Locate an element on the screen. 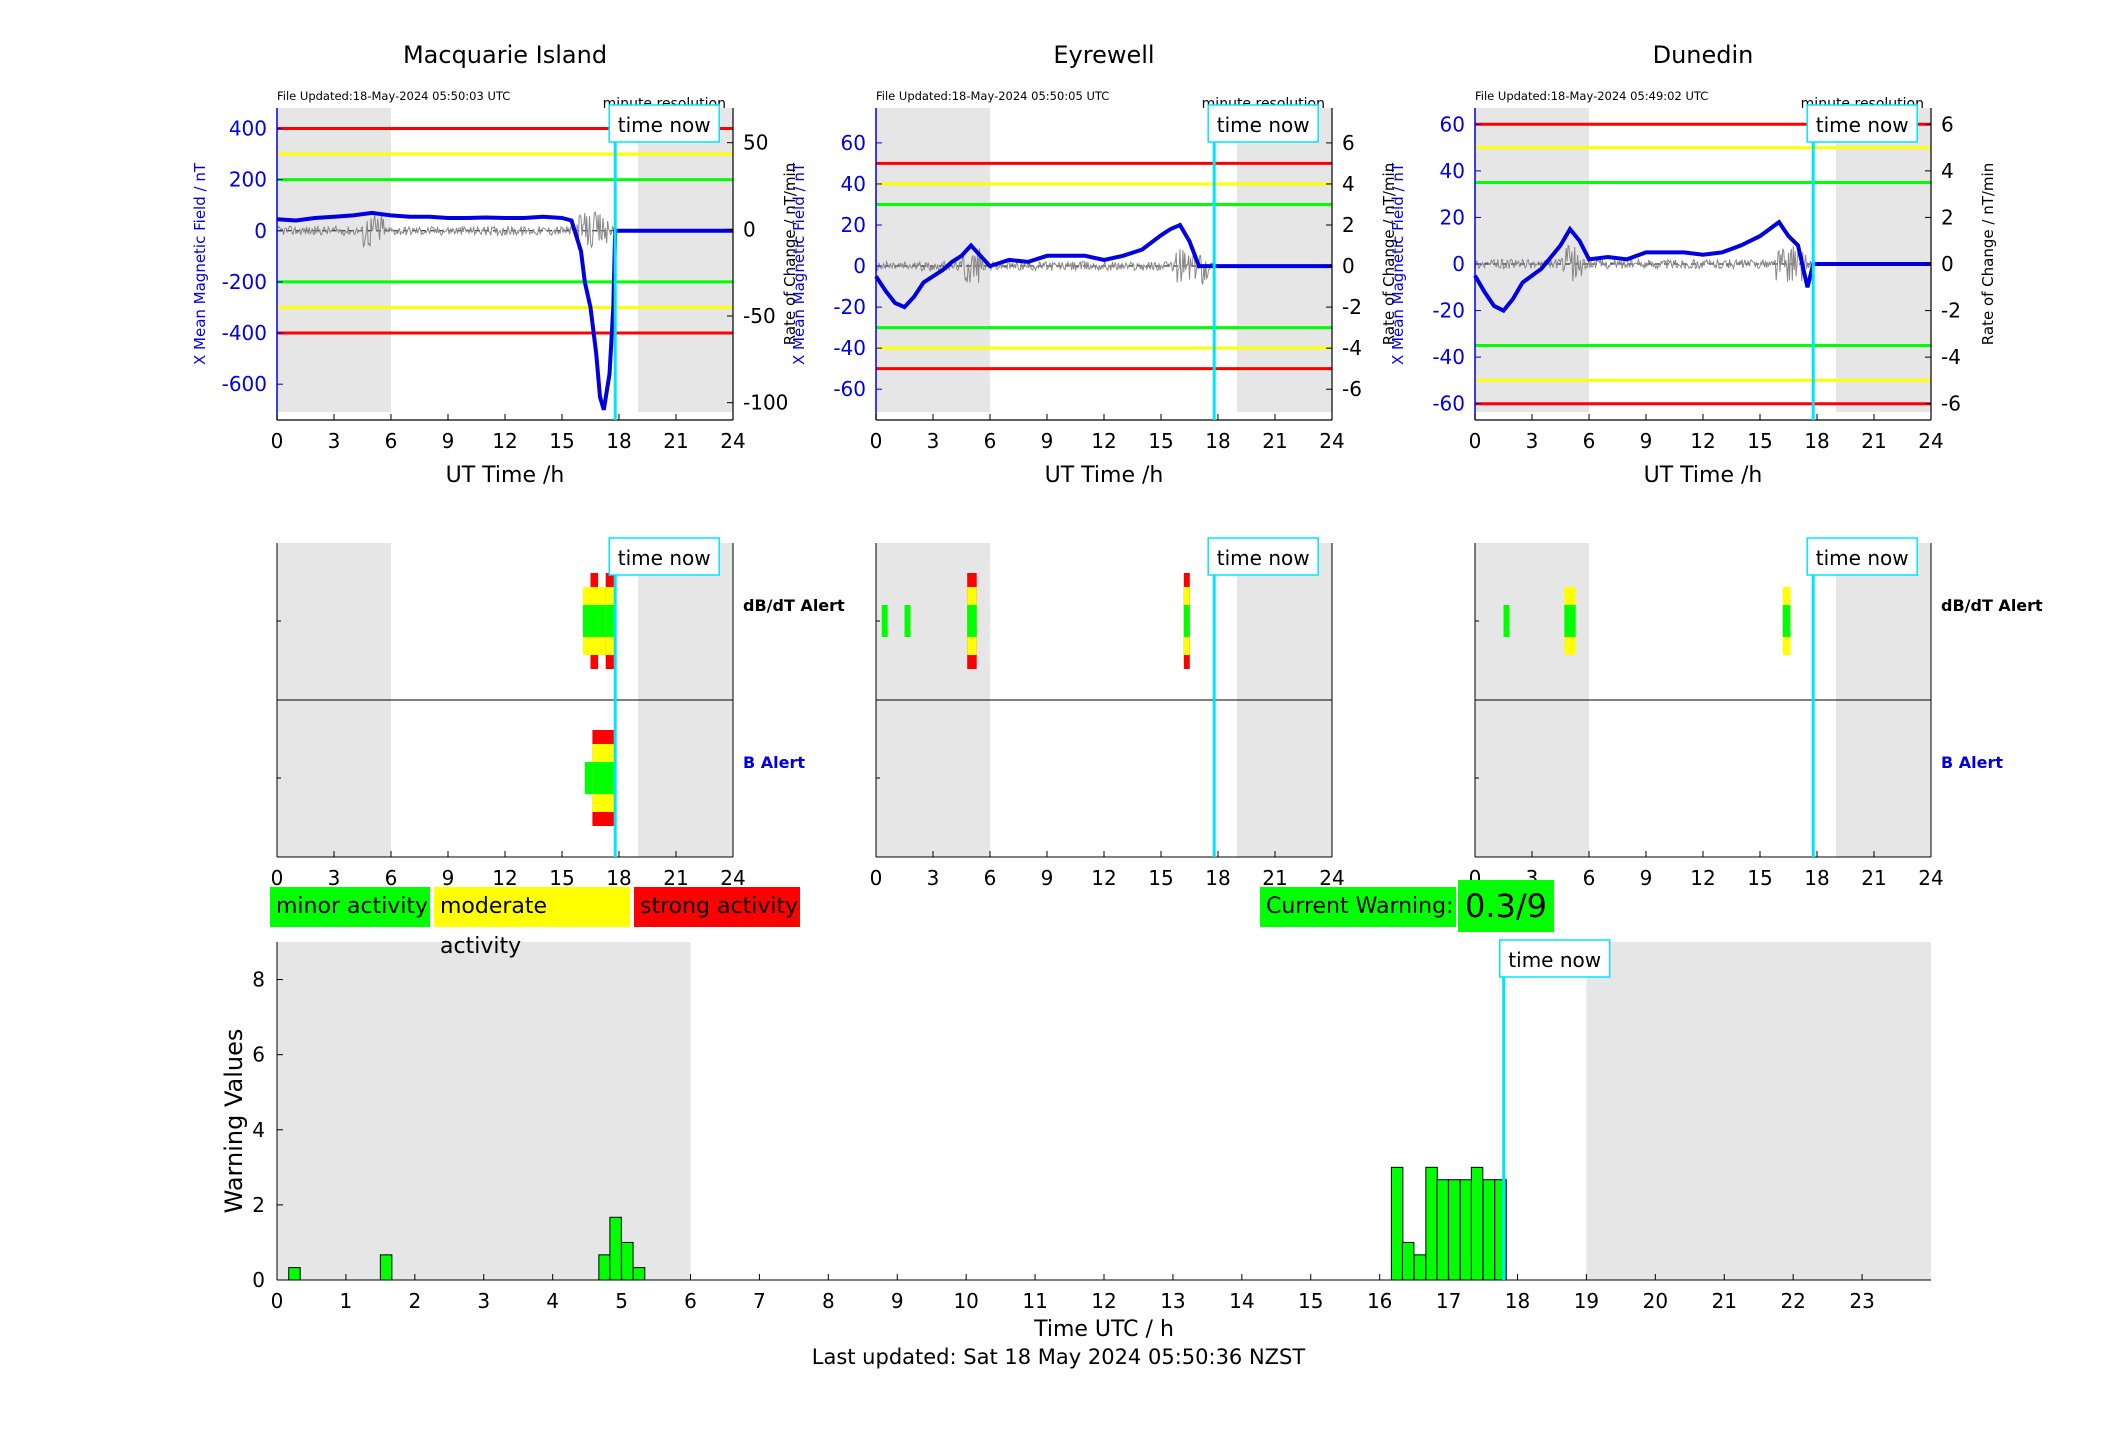 The image size is (2117, 1441). legend-minor-label: minor activity is located at coordinates (352, 906).